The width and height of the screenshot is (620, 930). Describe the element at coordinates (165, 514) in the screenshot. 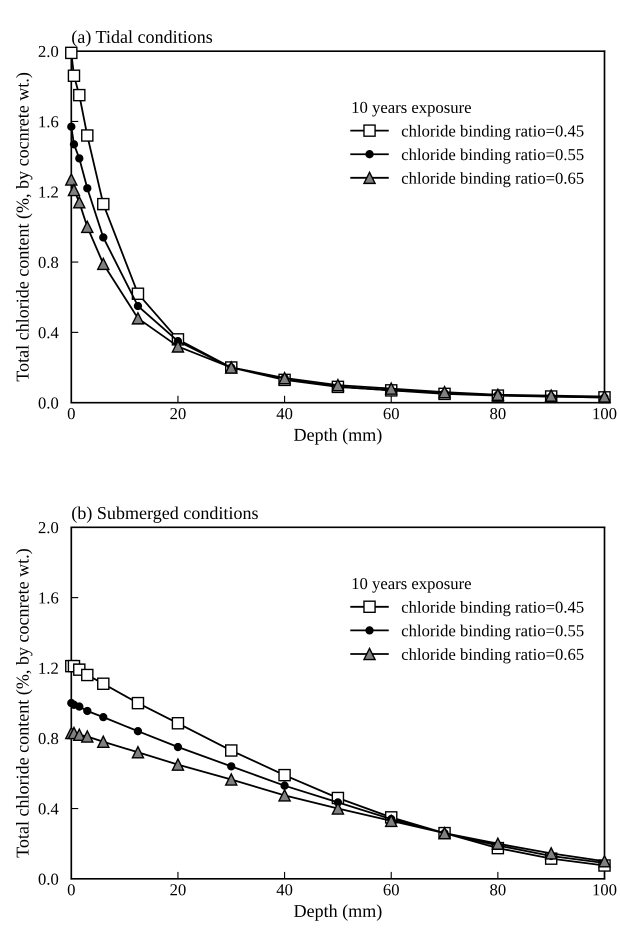

I see `chart-title: (b) Submerged conditions` at that location.